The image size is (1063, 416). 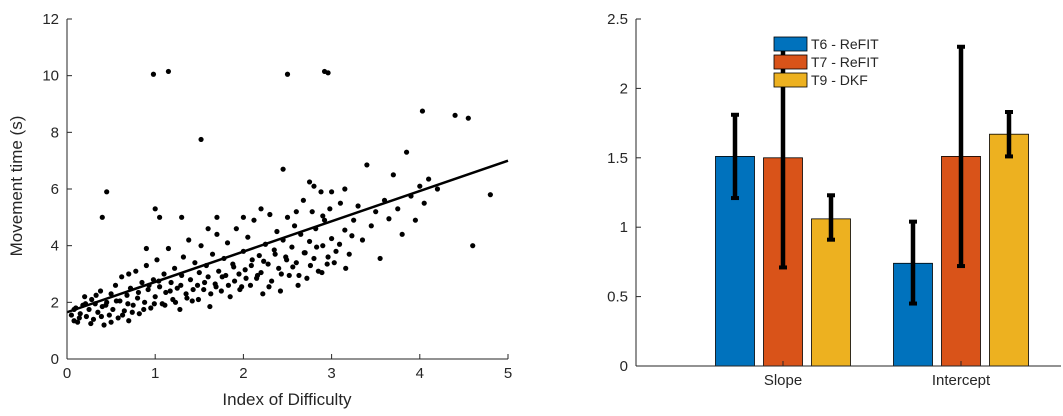 What do you see at coordinates (790, 44) in the screenshot?
I see `legend-swatch` at bounding box center [790, 44].